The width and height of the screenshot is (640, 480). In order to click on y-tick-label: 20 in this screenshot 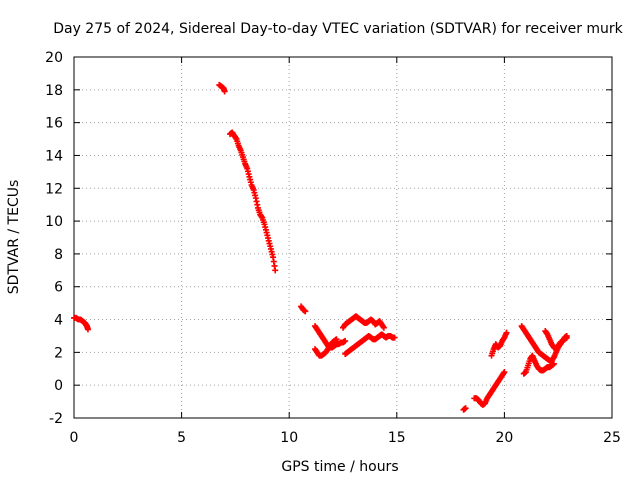, I will do `click(54, 58)`.